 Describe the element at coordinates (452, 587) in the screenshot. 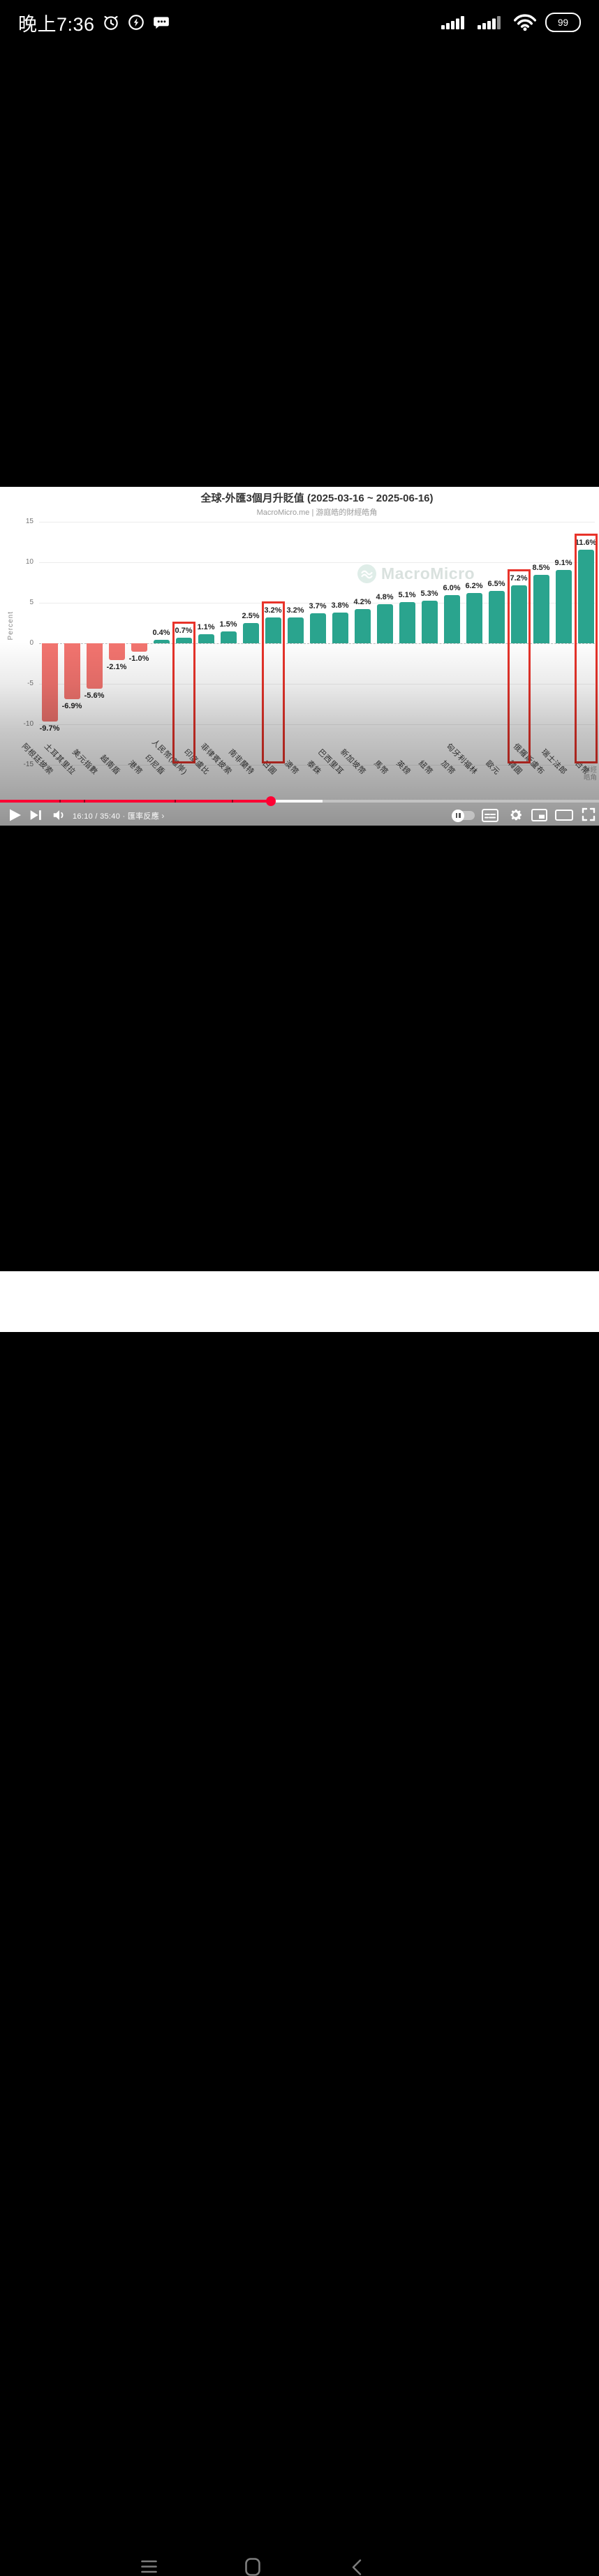

I see `bar-value-label: 6.0%` at that location.